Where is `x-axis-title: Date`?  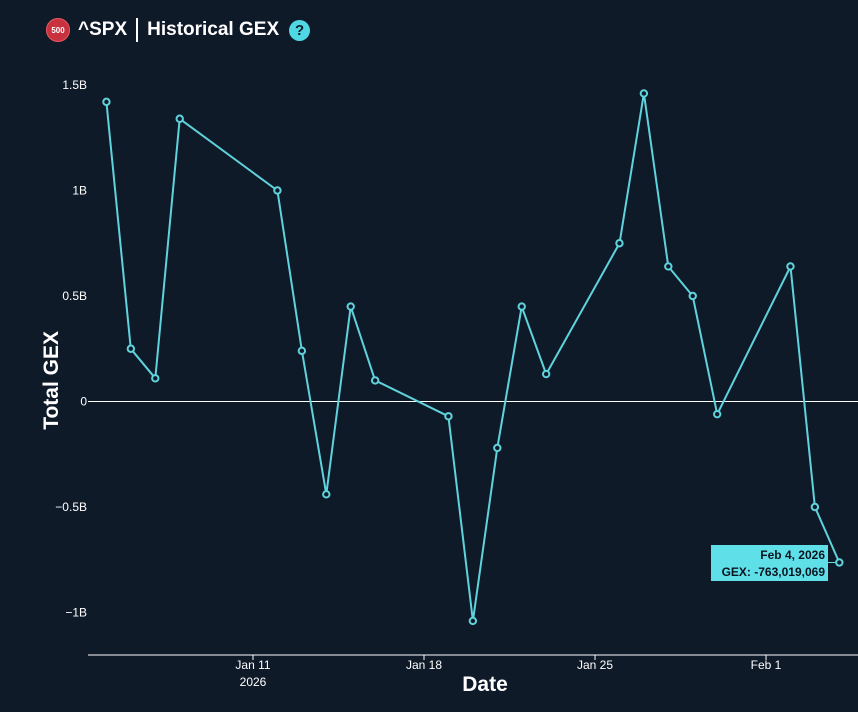
x-axis-title: Date is located at coordinates (485, 684).